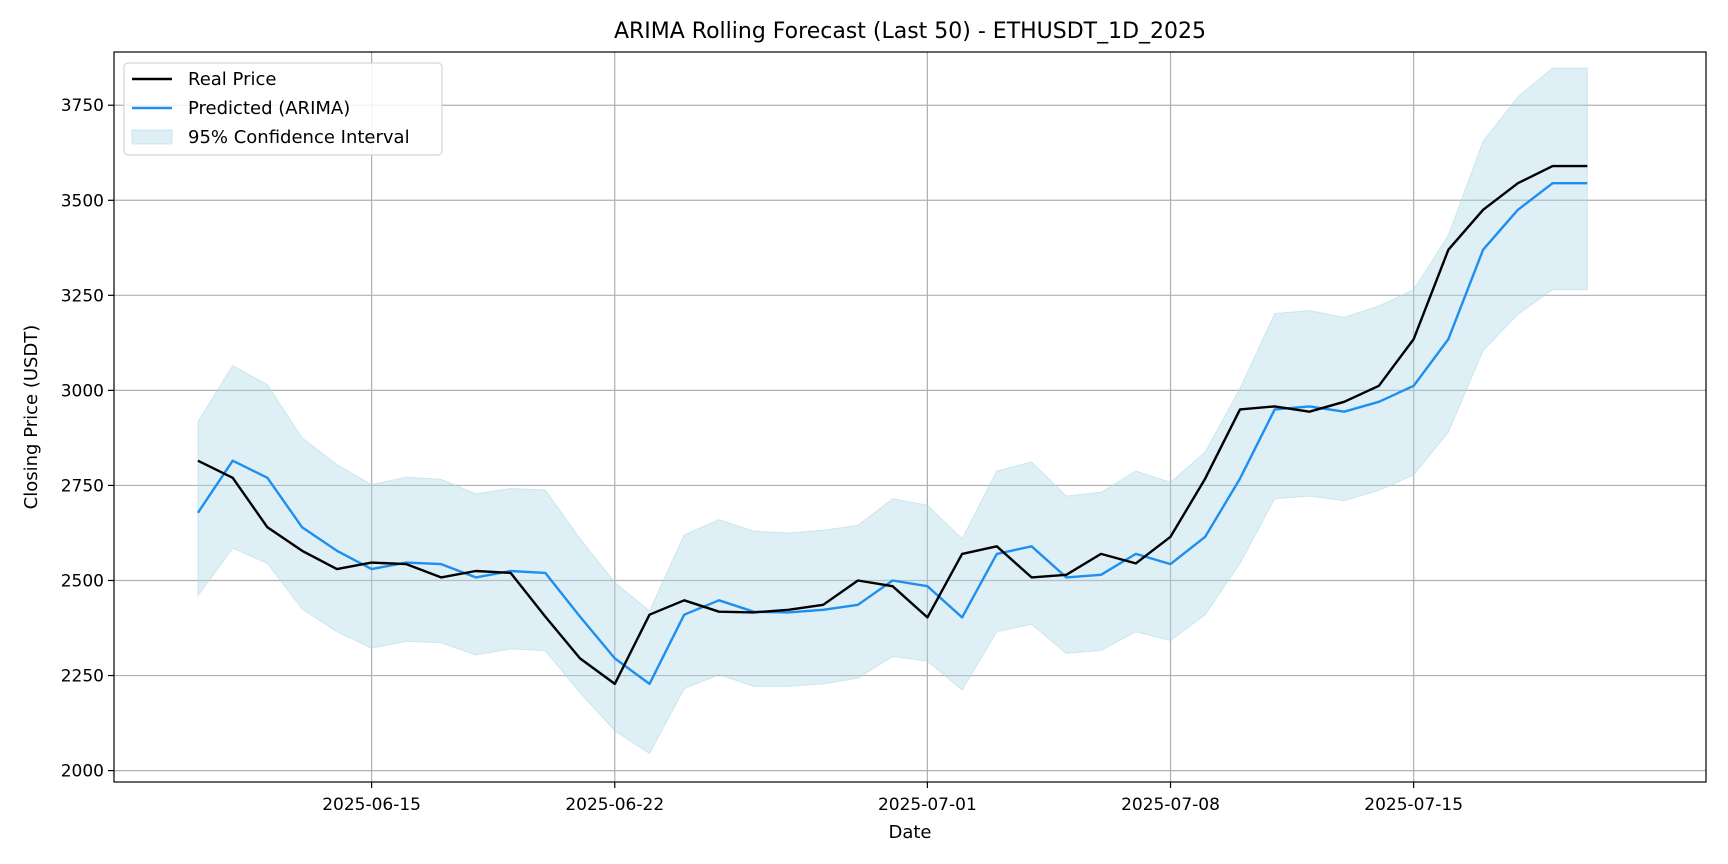 The height and width of the screenshot is (864, 1728). I want to click on y-axis-ticks: 2000 2250 2500 2750 3000 3250 3500 3750, so click(87, 439).